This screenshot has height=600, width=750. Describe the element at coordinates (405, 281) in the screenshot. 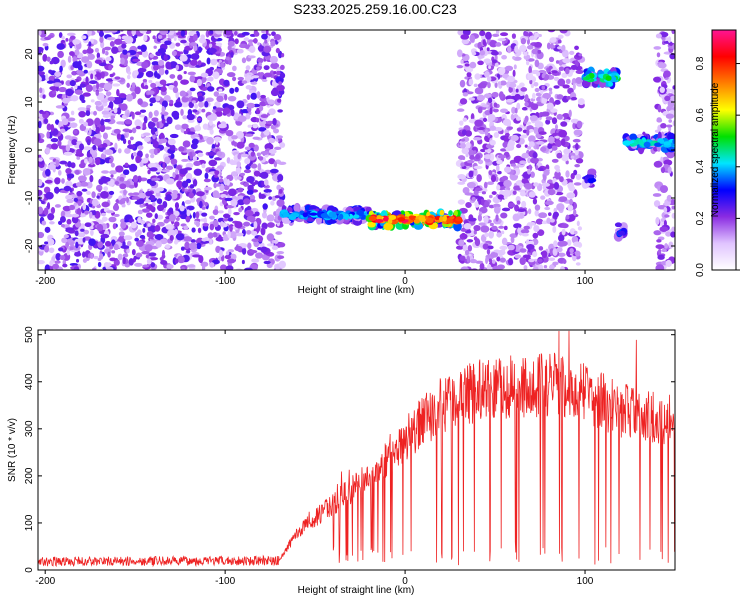

I see `x-tick-label: 0` at that location.